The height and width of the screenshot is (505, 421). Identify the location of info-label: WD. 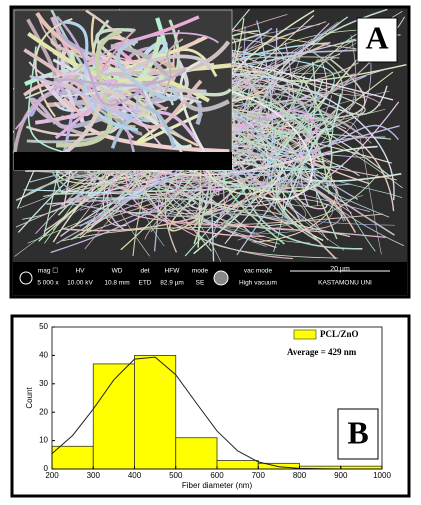
(117, 271).